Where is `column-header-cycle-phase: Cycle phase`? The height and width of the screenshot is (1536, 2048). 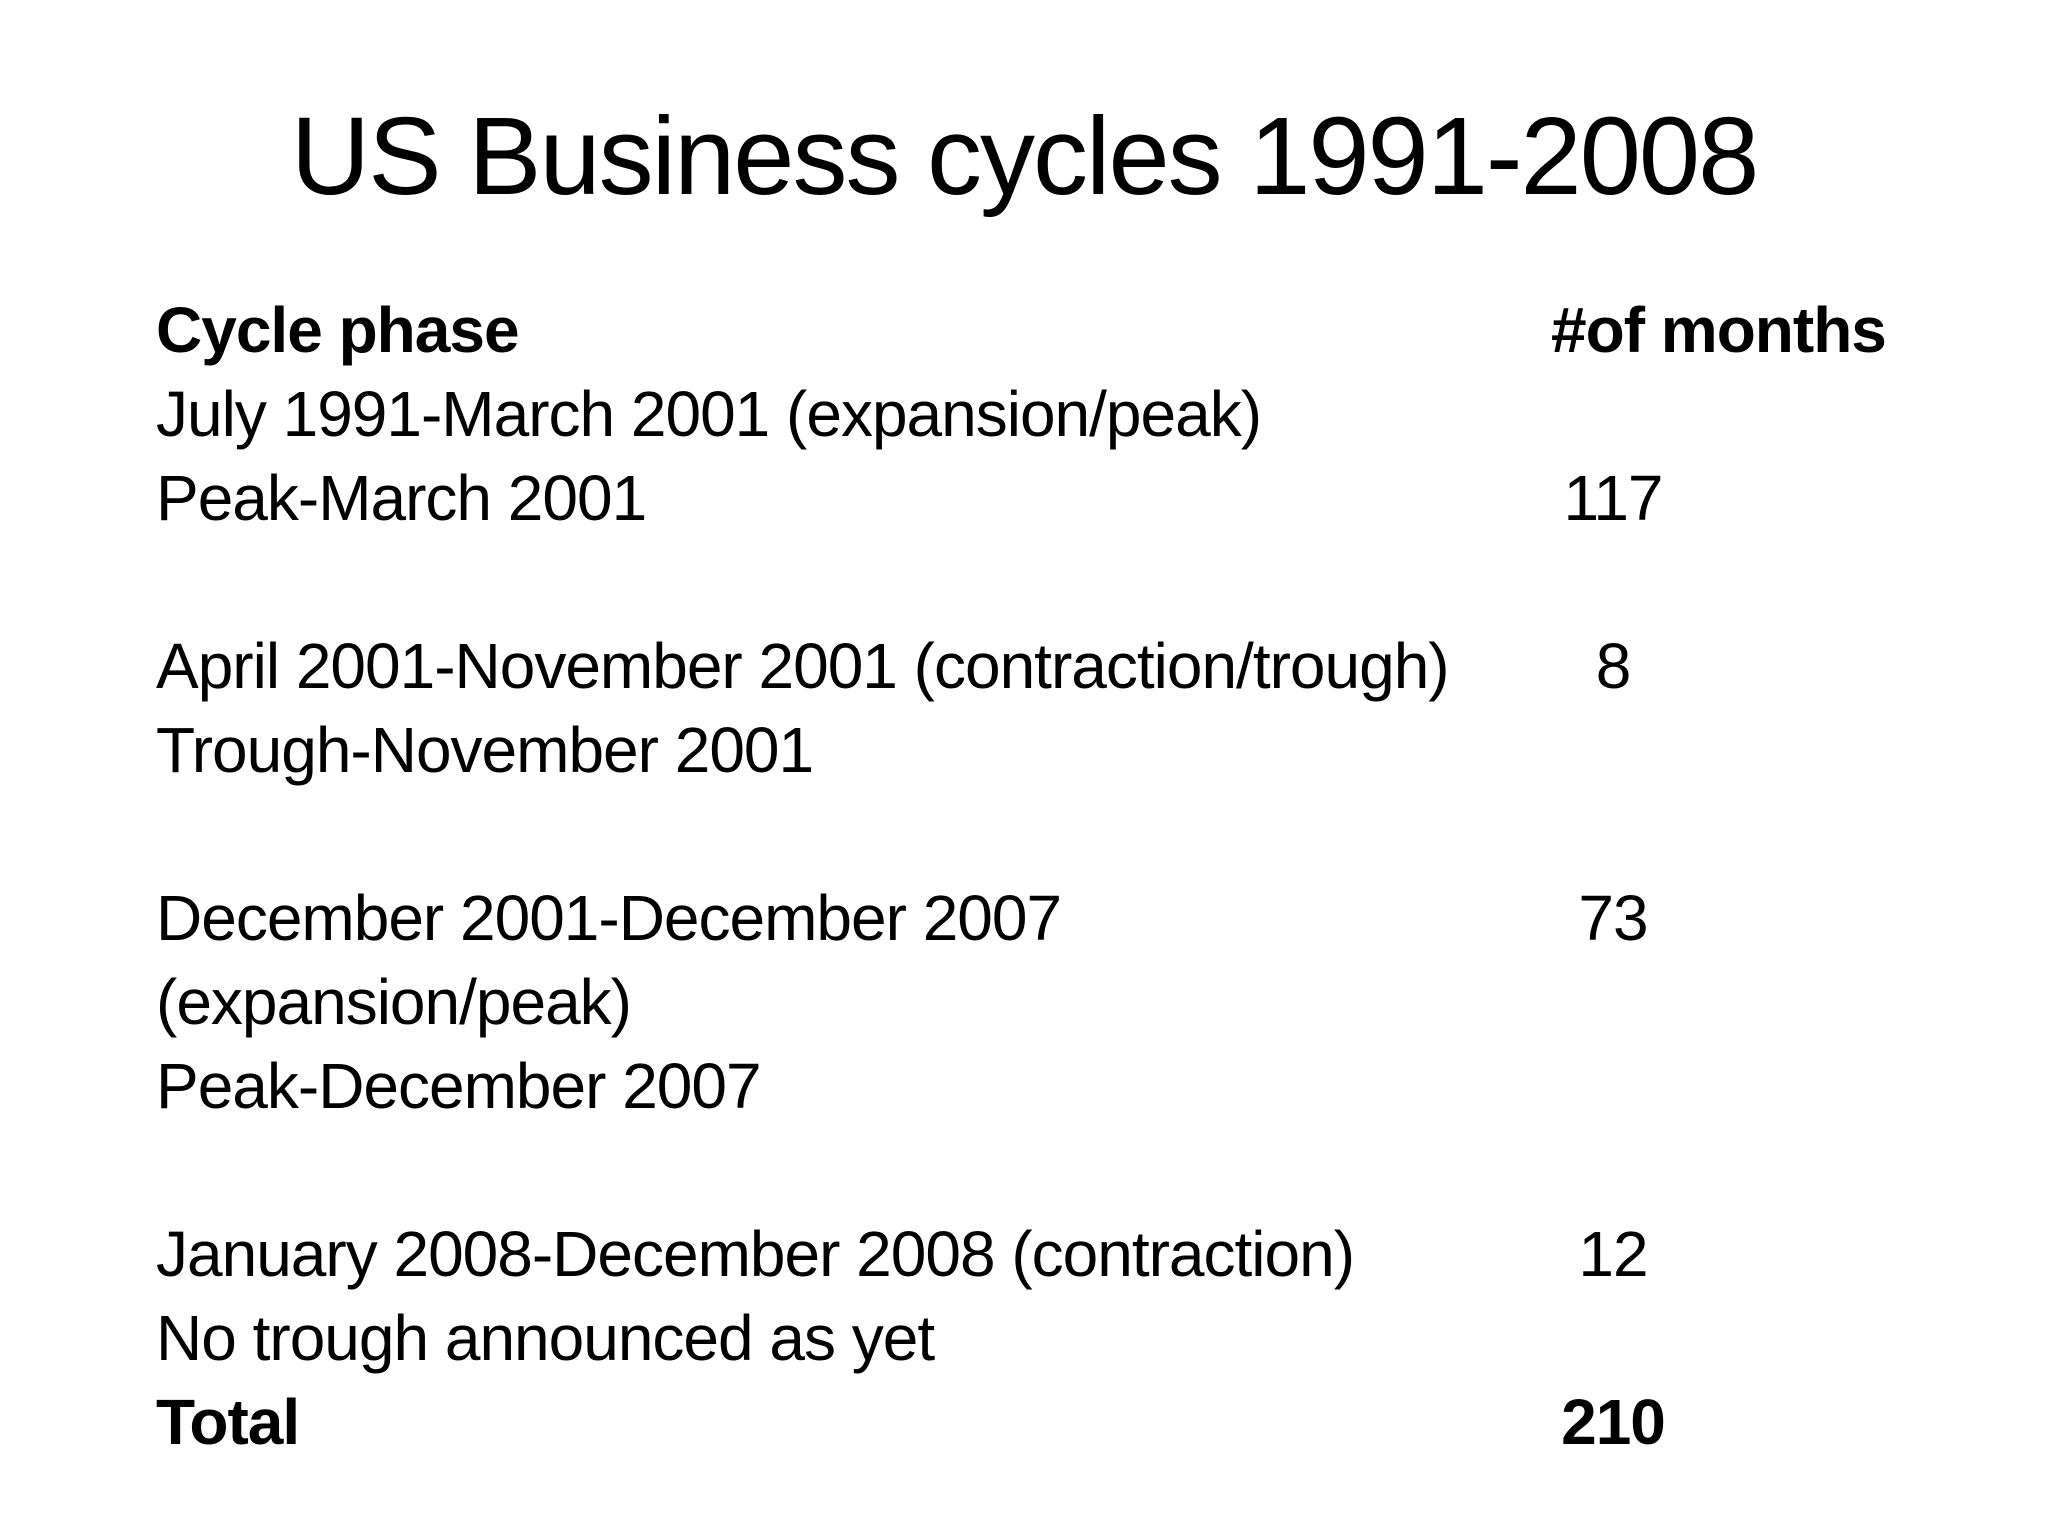
column-header-cycle-phase: Cycle phase is located at coordinates (338, 330).